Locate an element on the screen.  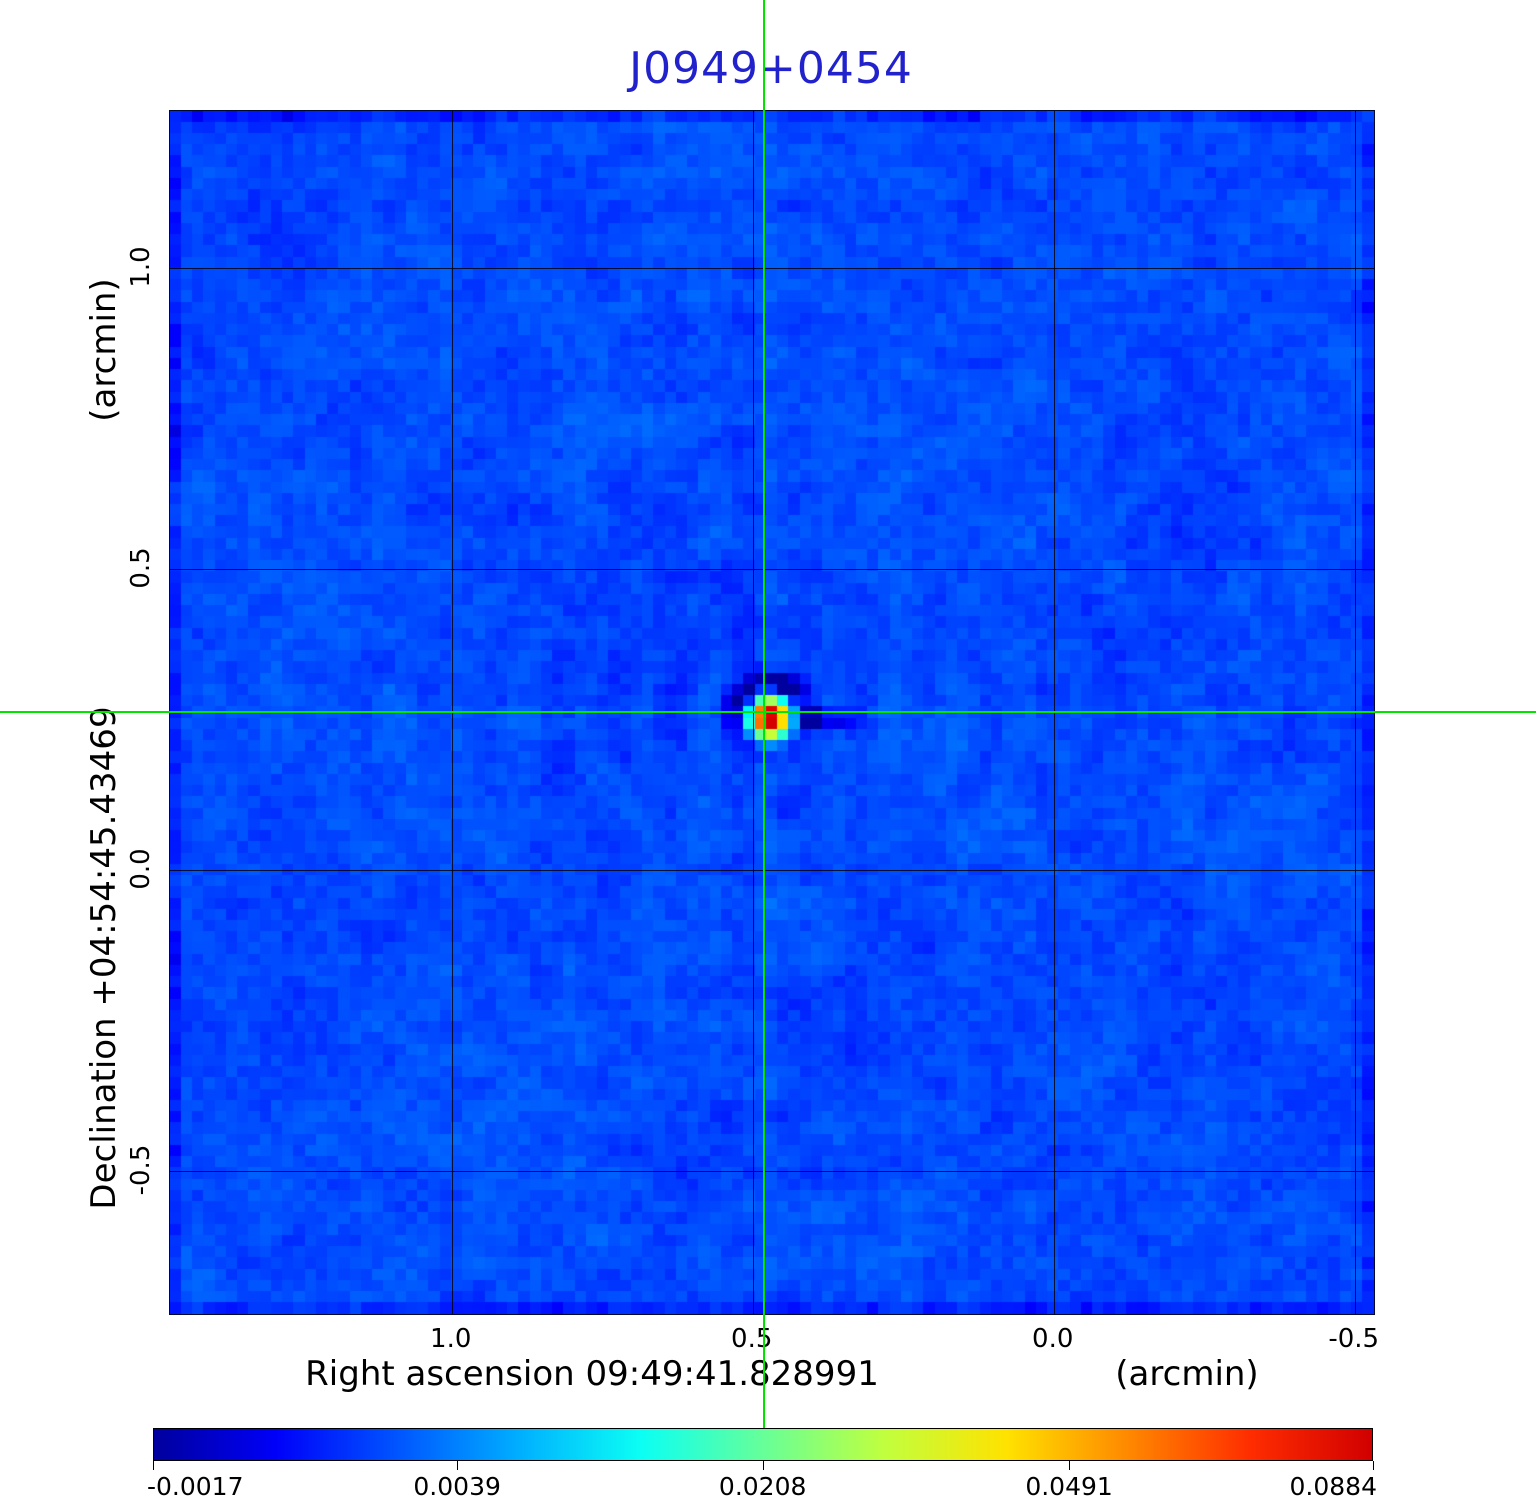
colorbar: -0.0017 0.0039 0.0208 0.0491 0.0884 is located at coordinates (762, 1464).